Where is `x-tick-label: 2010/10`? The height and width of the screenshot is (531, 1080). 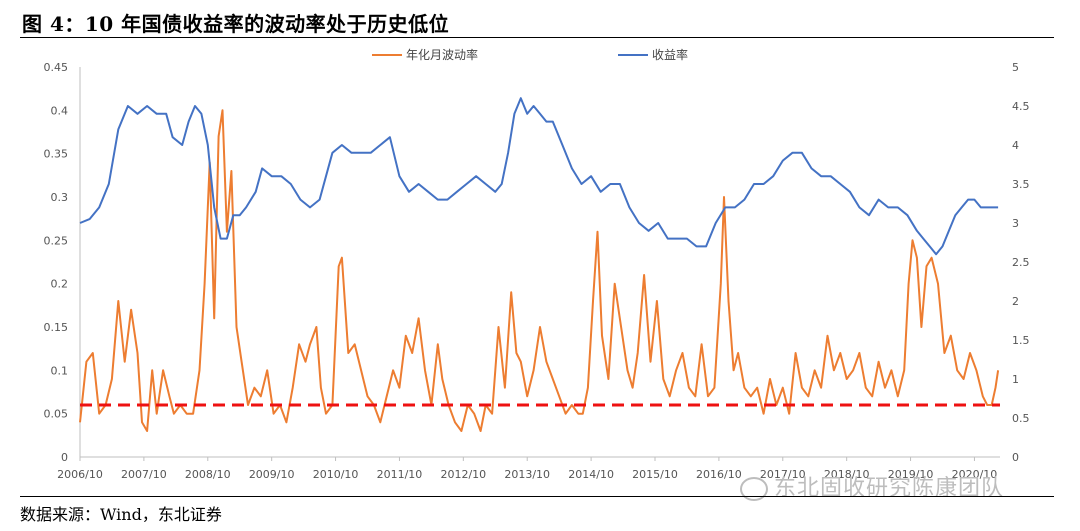 x-tick-label: 2010/10 is located at coordinates (336, 474).